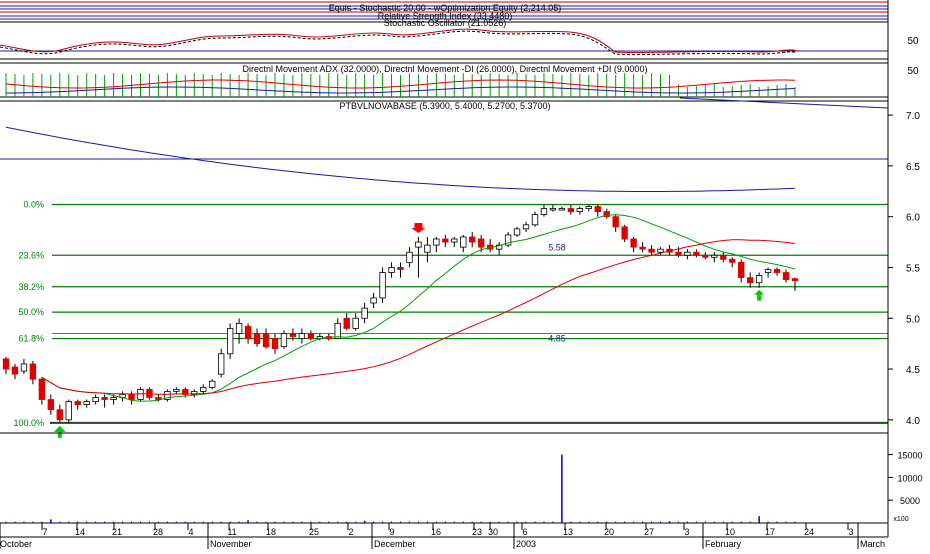 Image resolution: width=930 pixels, height=554 pixels. Describe the element at coordinates (900, 519) in the screenshot. I see `volume-unit-label: x100` at that location.